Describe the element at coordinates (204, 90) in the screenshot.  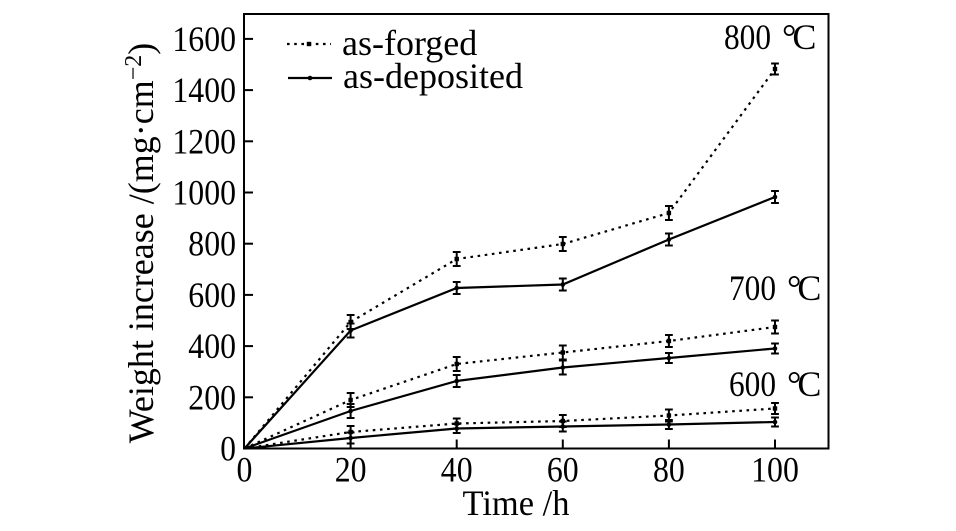
I see `svg-text: 1400` at that location.